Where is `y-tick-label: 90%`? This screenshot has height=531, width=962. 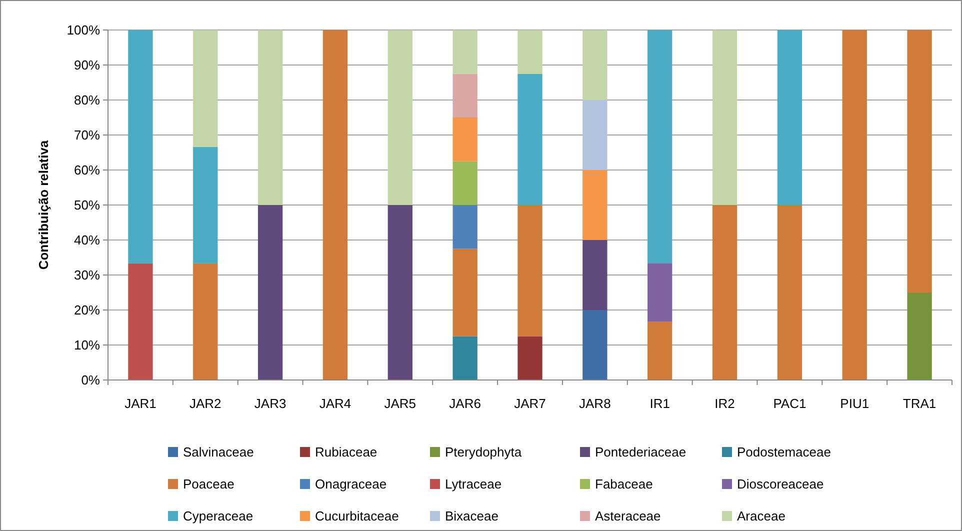
y-tick-label: 90% is located at coordinates (87, 65).